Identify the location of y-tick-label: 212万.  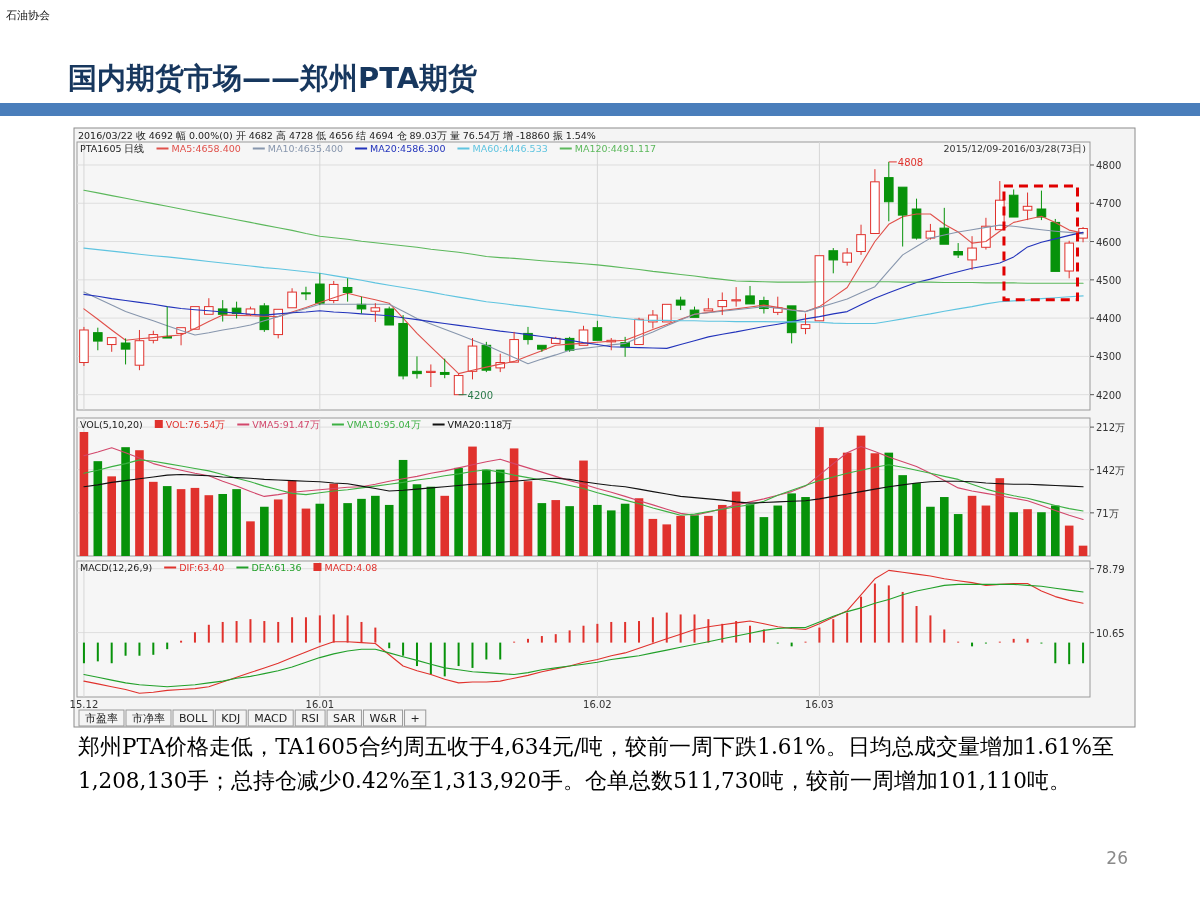
(1111, 428).